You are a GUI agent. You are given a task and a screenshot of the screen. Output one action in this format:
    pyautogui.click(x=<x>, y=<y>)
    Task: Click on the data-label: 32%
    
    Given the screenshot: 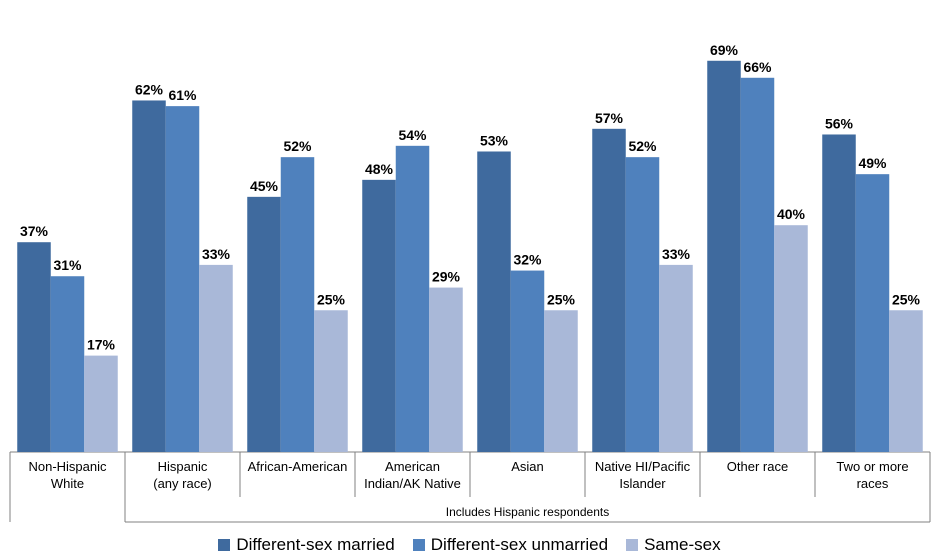 What is the action you would take?
    pyautogui.click(x=527, y=260)
    